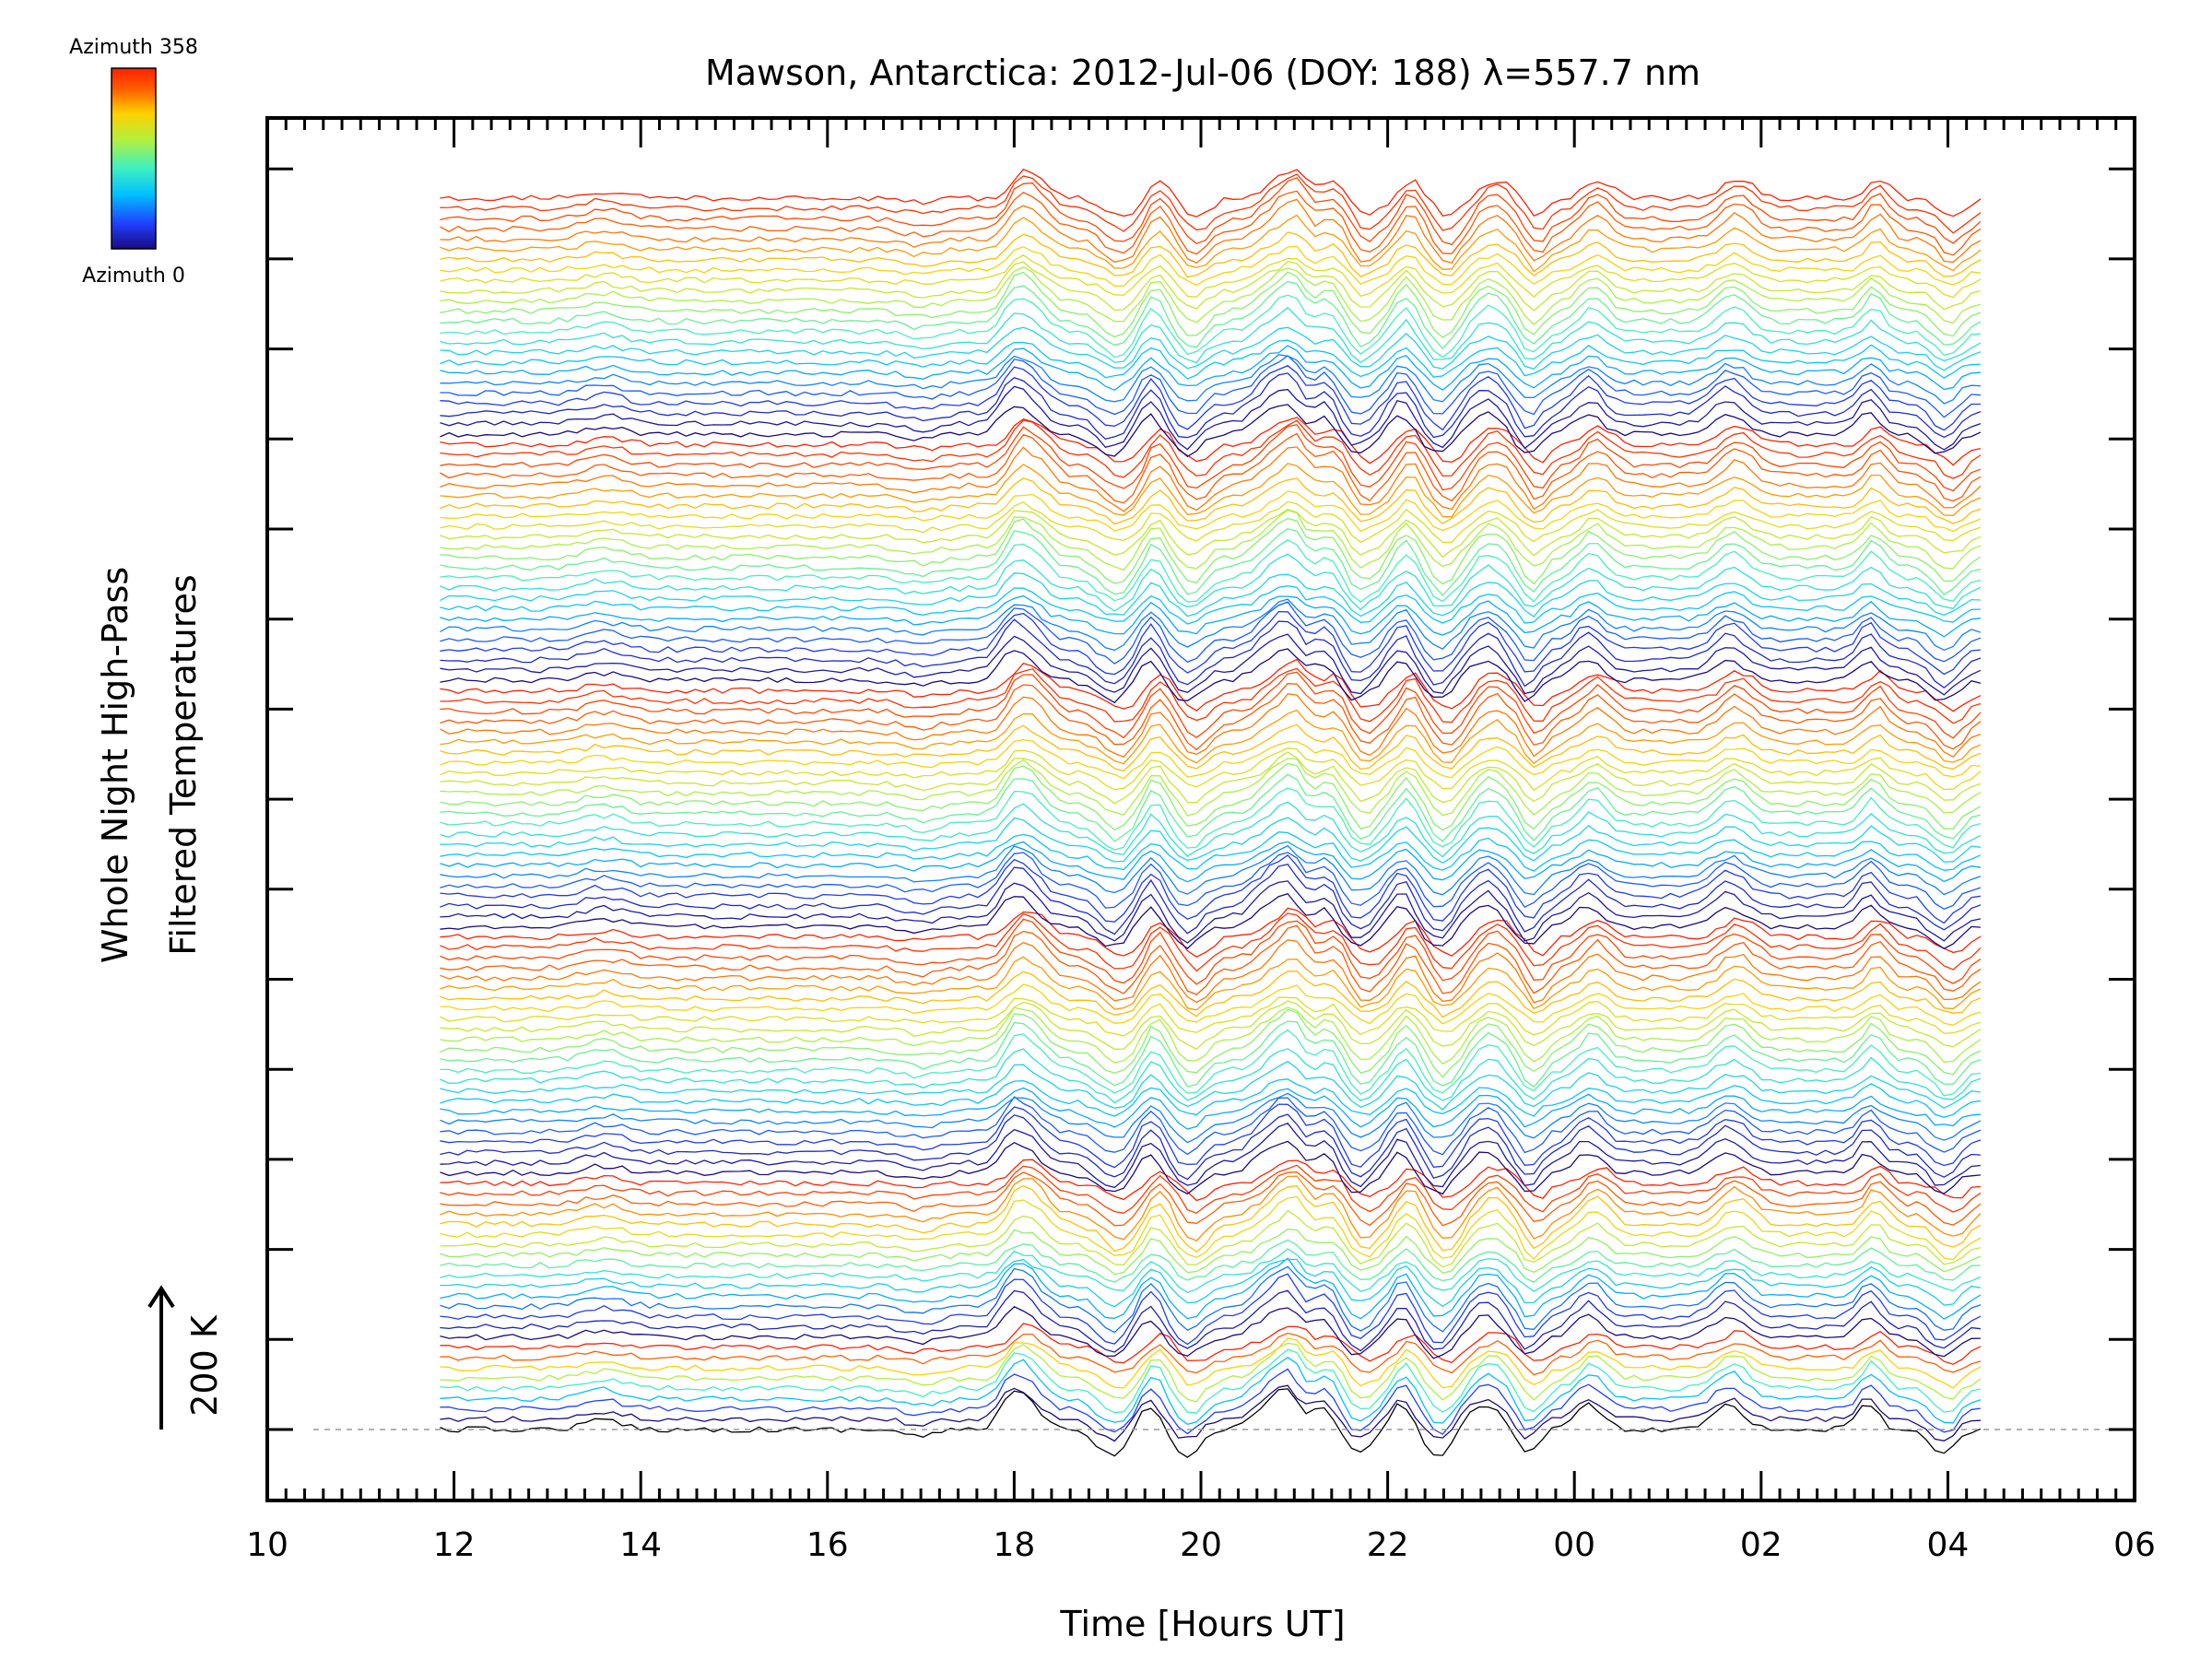  What do you see at coordinates (133, 47) in the screenshot?
I see `colorbar-top-label: Azimuth 358` at bounding box center [133, 47].